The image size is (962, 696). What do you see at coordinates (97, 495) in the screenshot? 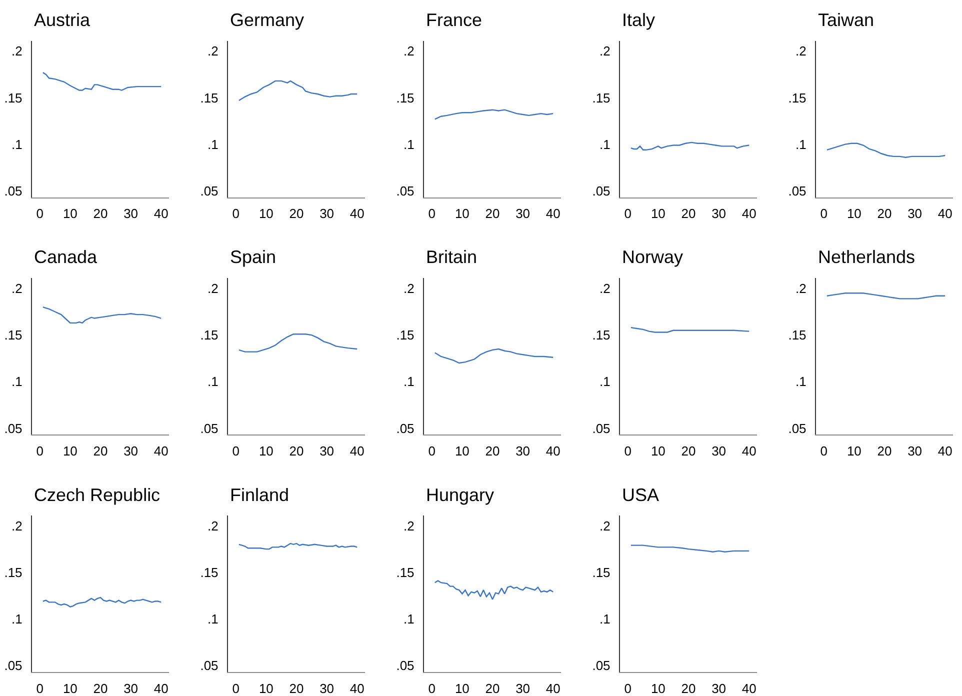
I see `chart-title: Czech Republic` at bounding box center [97, 495].